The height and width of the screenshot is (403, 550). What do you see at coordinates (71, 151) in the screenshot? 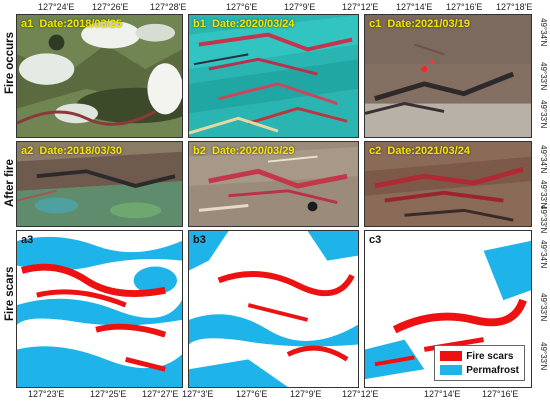
I see `panel-label-a2: a2 Date:2018/03/30` at bounding box center [71, 151].